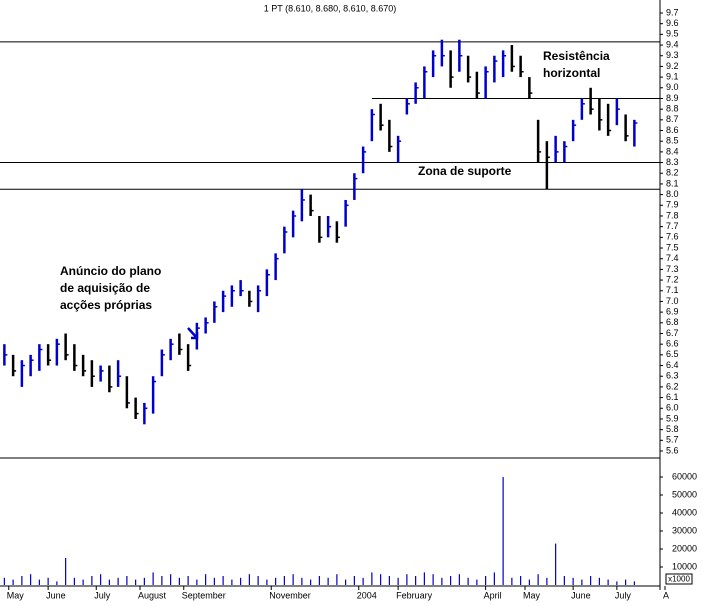 Image resolution: width=705 pixels, height=606 pixels. I want to click on annotation: Anúncio do plano, so click(110, 271).